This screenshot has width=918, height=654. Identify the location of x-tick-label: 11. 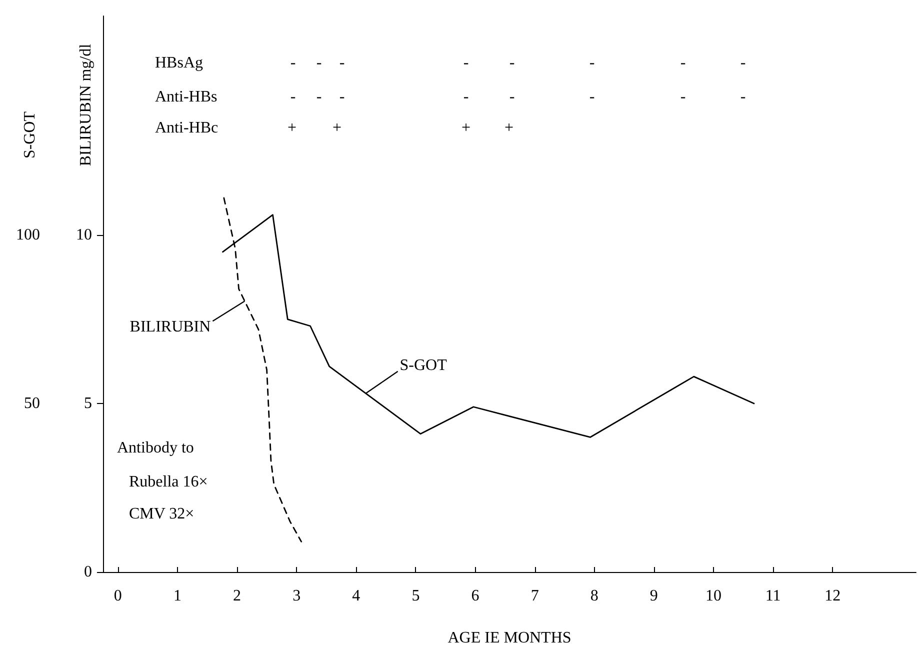
(773, 596).